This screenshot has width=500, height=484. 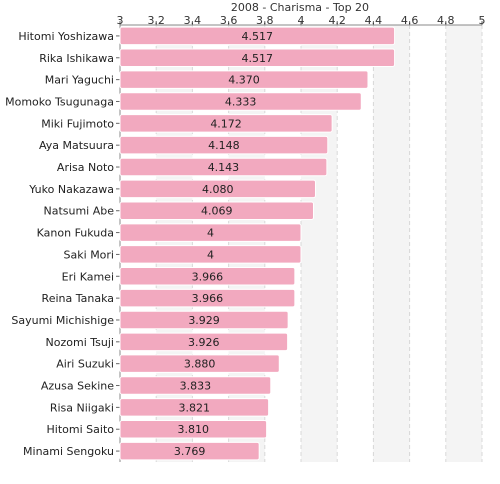 What do you see at coordinates (78, 298) in the screenshot?
I see `category-label: Reina Tanaka` at bounding box center [78, 298].